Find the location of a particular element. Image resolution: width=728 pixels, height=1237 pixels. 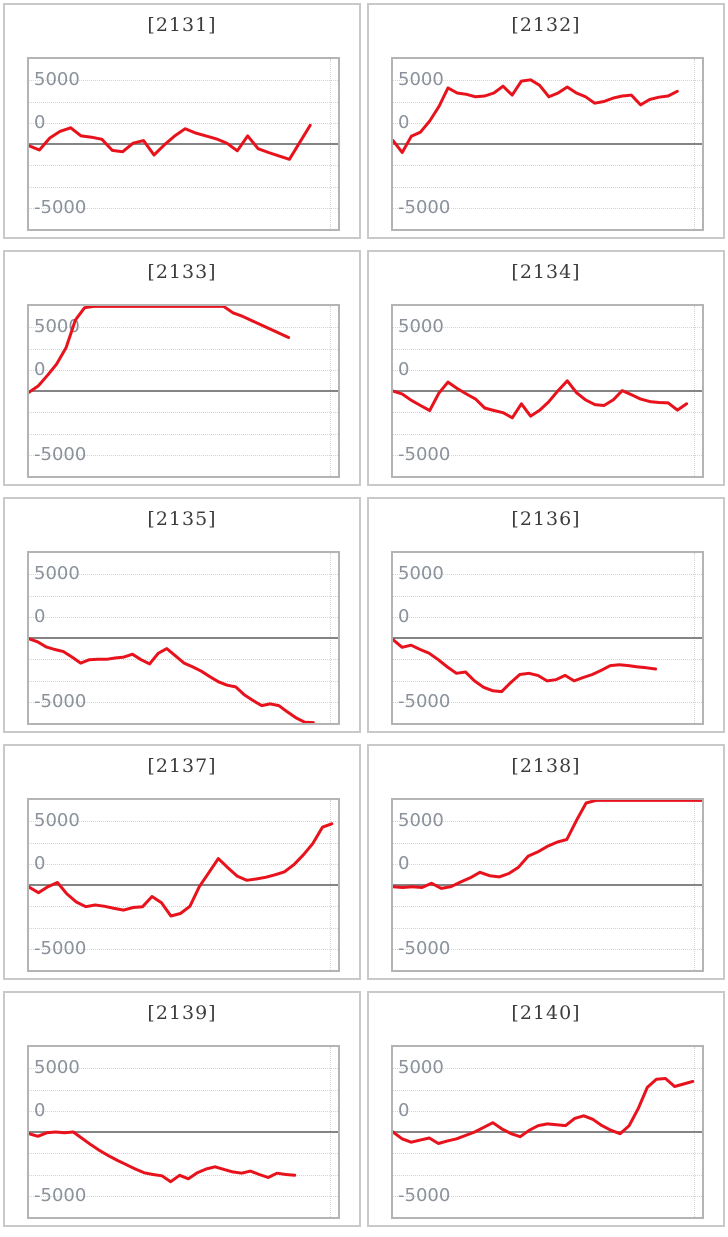

machine-chart-cell: [2132] 5000 0 -5000 is located at coordinates (546, 121).